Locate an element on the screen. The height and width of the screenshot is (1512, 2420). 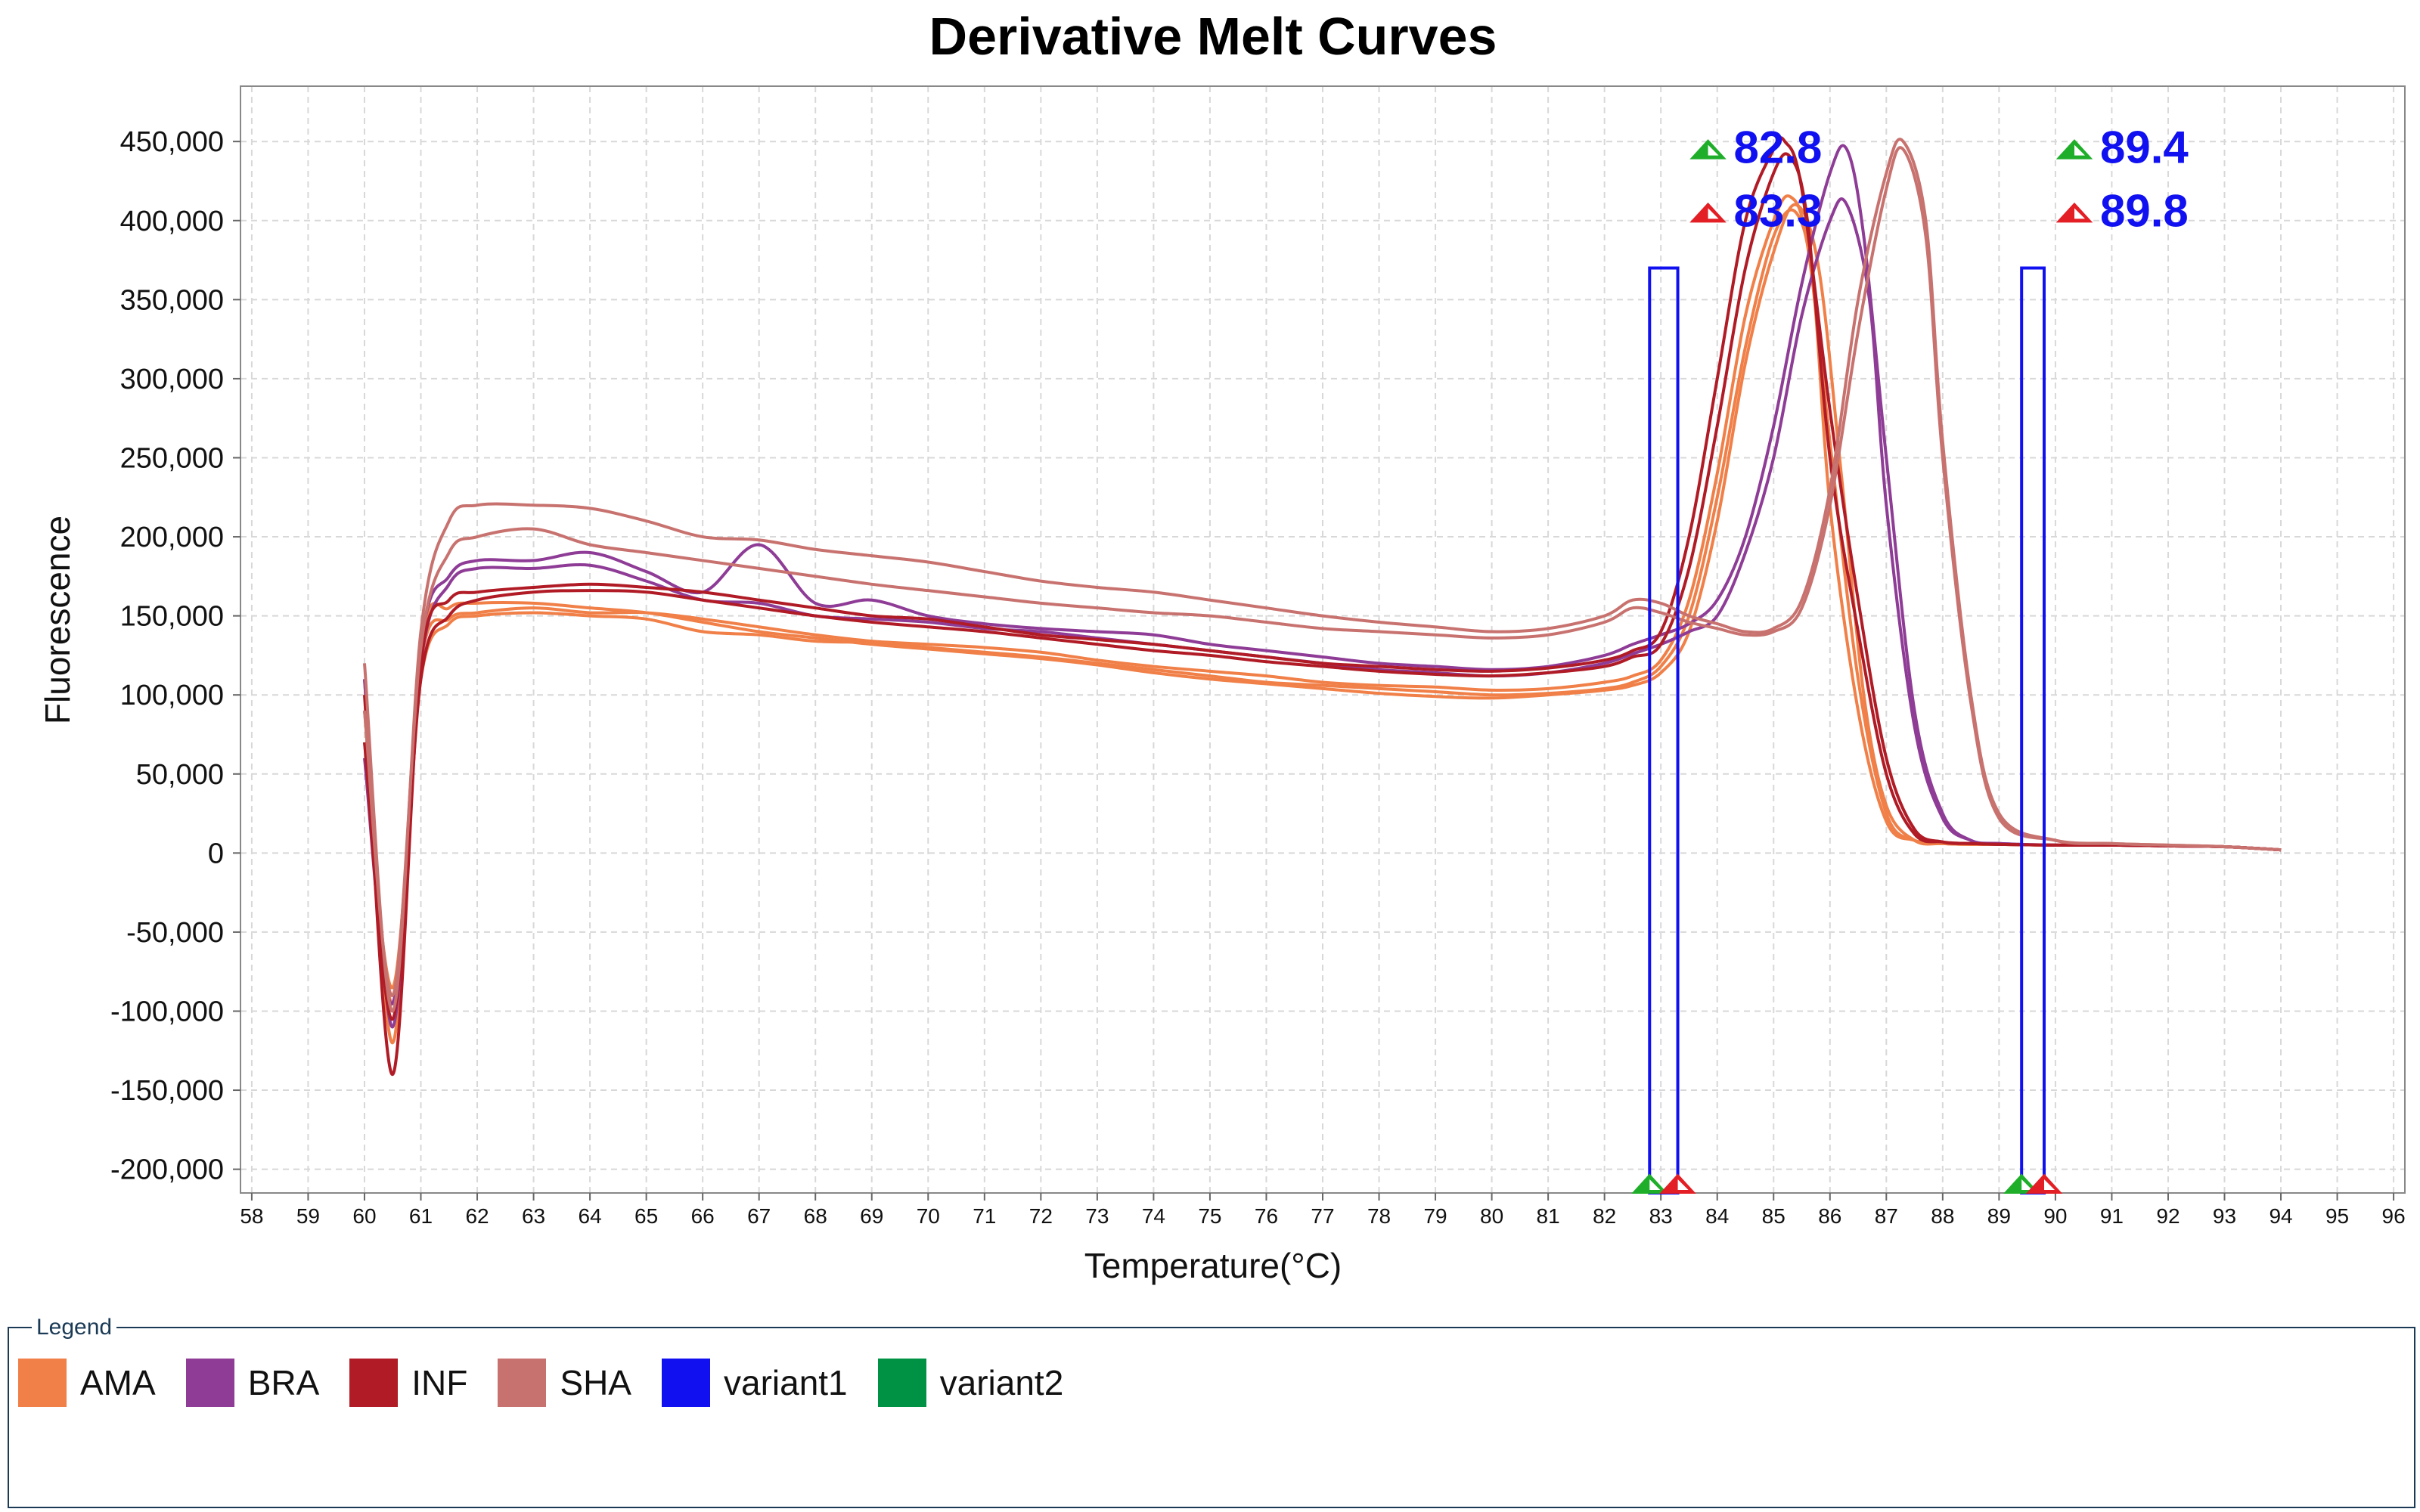
legend-label: AMA is located at coordinates (118, 1382).